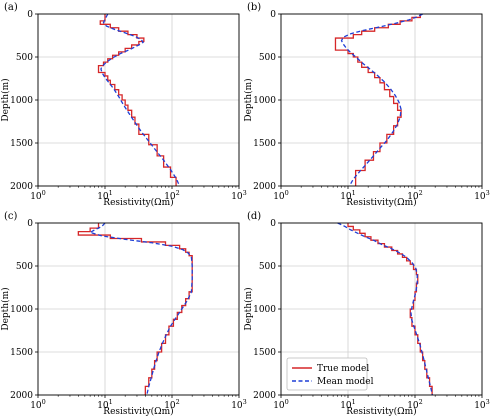 The height and width of the screenshot is (417, 492). I want to click on panel-label: (b), so click(254, 7).